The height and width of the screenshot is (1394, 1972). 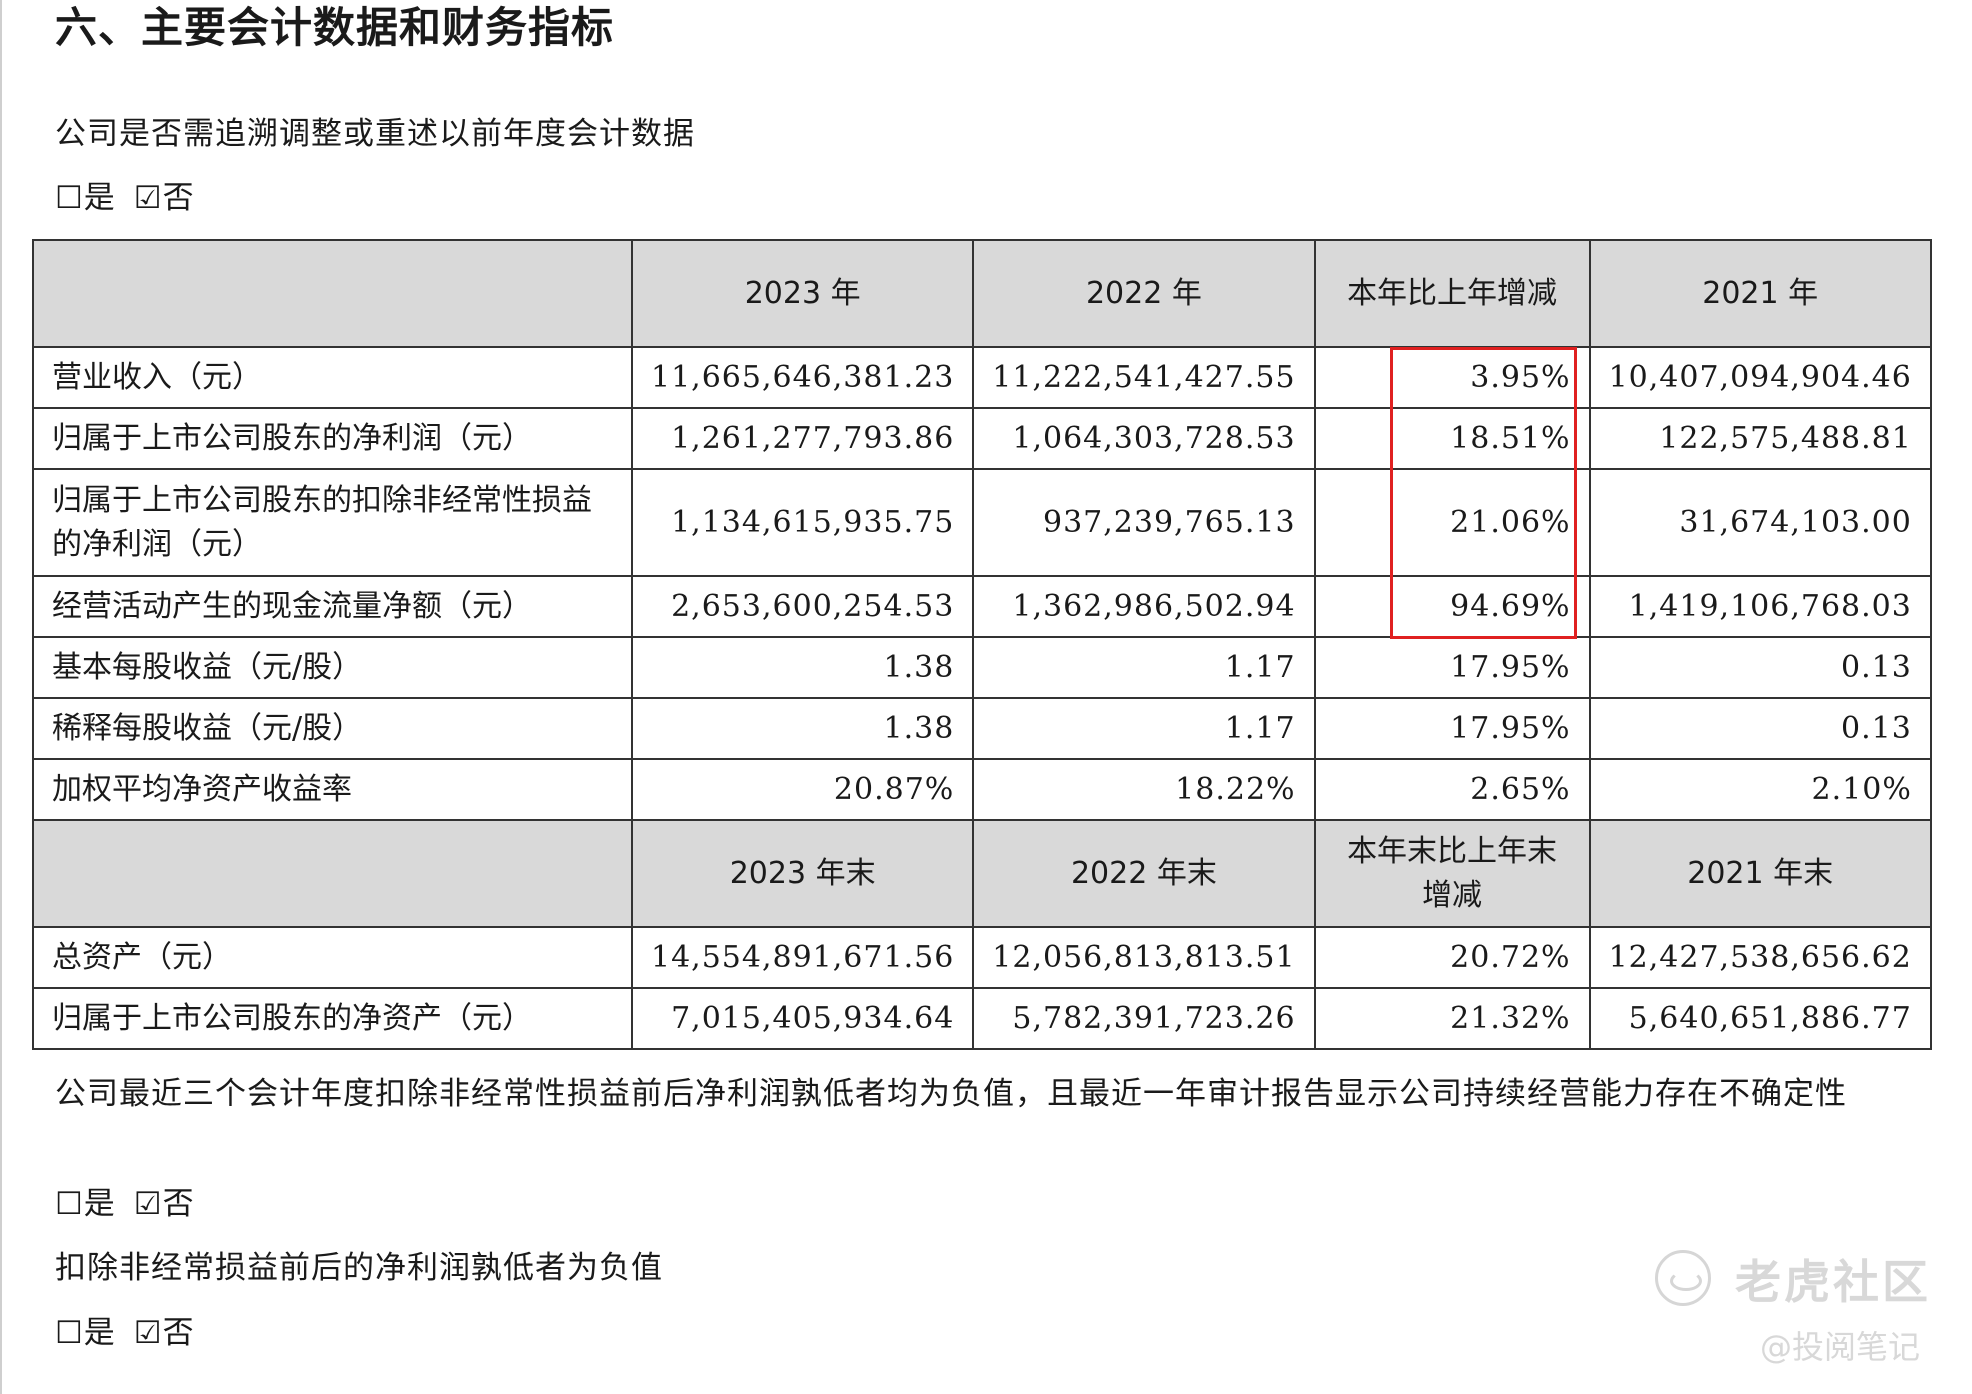 I want to click on row-label: 经营活动产生的现金流量净额（元）, so click(x=332, y=606).